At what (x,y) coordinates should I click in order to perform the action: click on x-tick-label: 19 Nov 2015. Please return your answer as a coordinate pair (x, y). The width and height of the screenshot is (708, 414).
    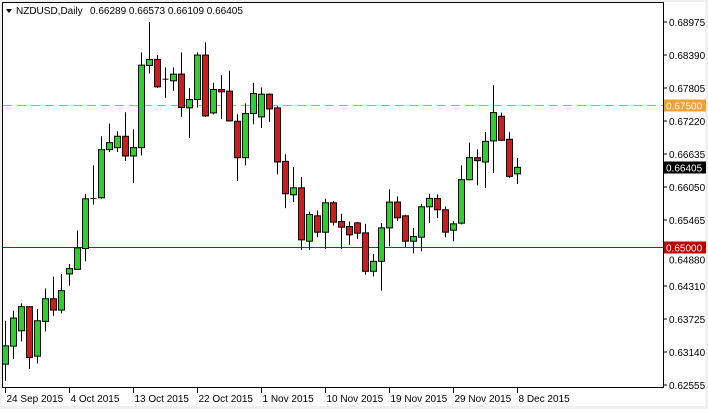
    Looking at the image, I should click on (419, 399).